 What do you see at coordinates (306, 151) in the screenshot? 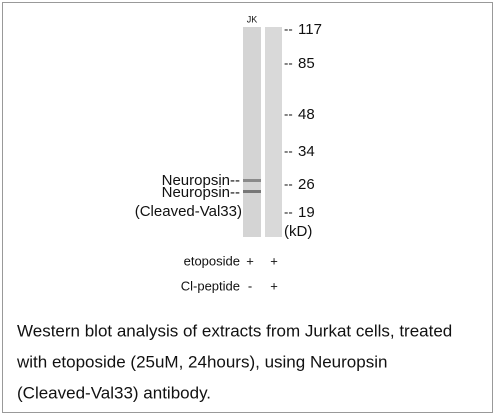
I see `marker-label: 34` at bounding box center [306, 151].